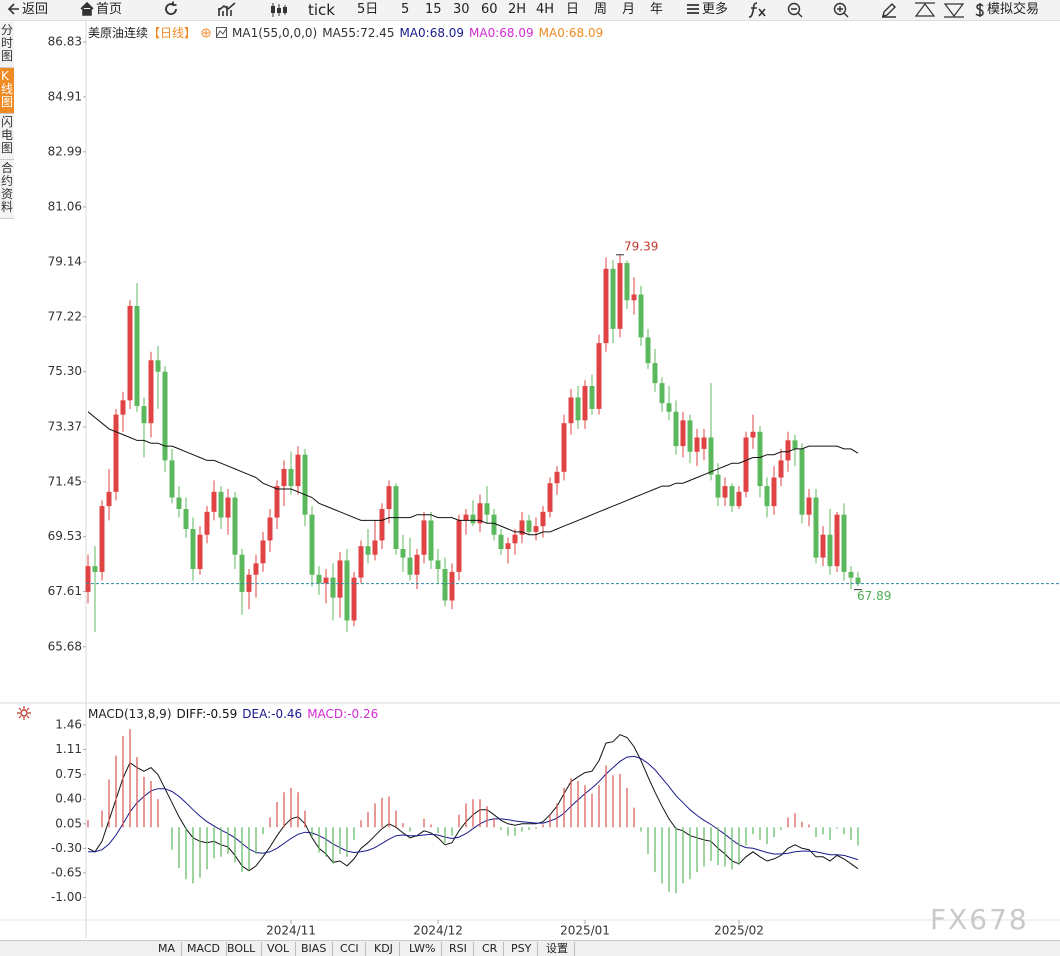 The image size is (1060, 956). What do you see at coordinates (461, 9) in the screenshot?
I see `toolbar-button: 30` at bounding box center [461, 9].